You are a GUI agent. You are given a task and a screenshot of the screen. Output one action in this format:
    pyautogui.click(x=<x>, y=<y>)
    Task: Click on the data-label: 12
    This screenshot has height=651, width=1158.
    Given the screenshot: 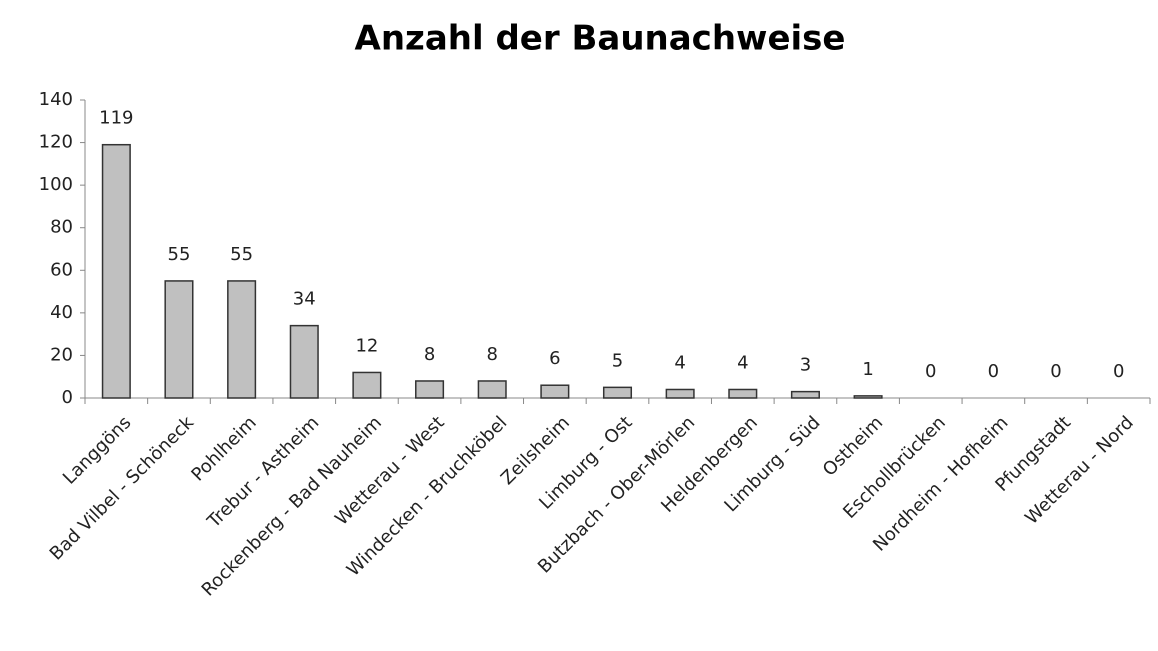 What is the action you would take?
    pyautogui.click(x=366, y=345)
    